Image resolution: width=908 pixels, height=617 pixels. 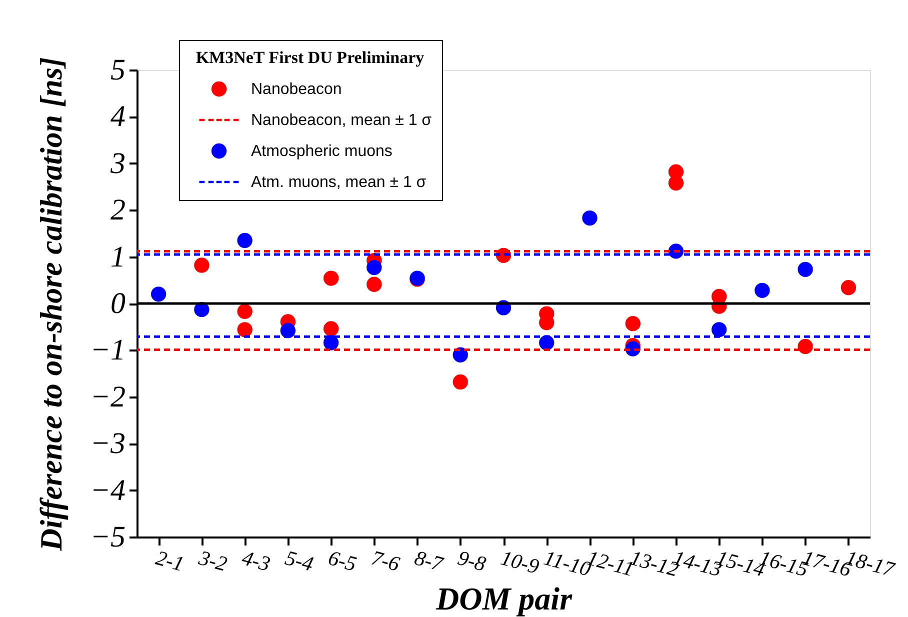 I want to click on legend-label: Nanobeacon, so click(x=296, y=89).